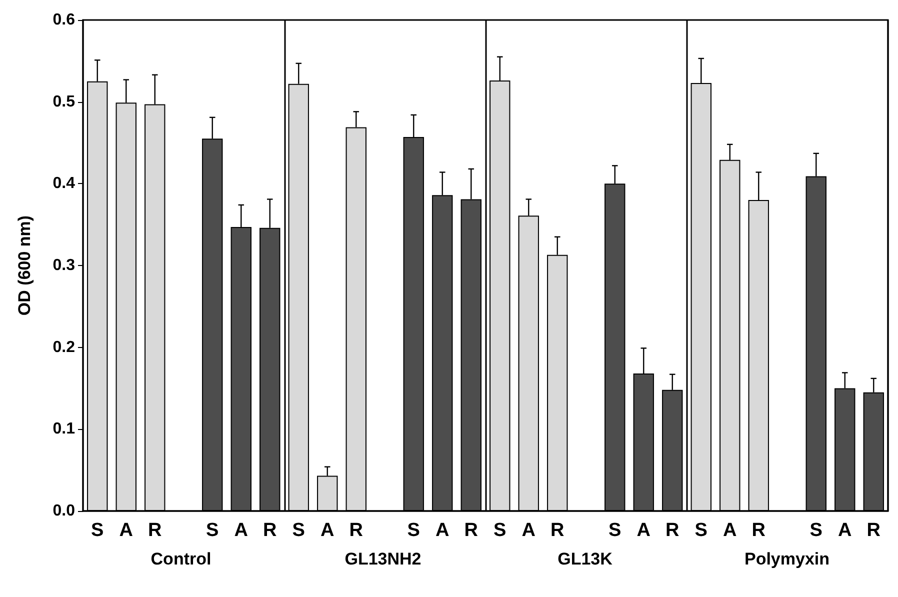 Image resolution: width=898 pixels, height=597 pixels. What do you see at coordinates (64, 101) in the screenshot?
I see `y-tick-label: 0.5` at bounding box center [64, 101].